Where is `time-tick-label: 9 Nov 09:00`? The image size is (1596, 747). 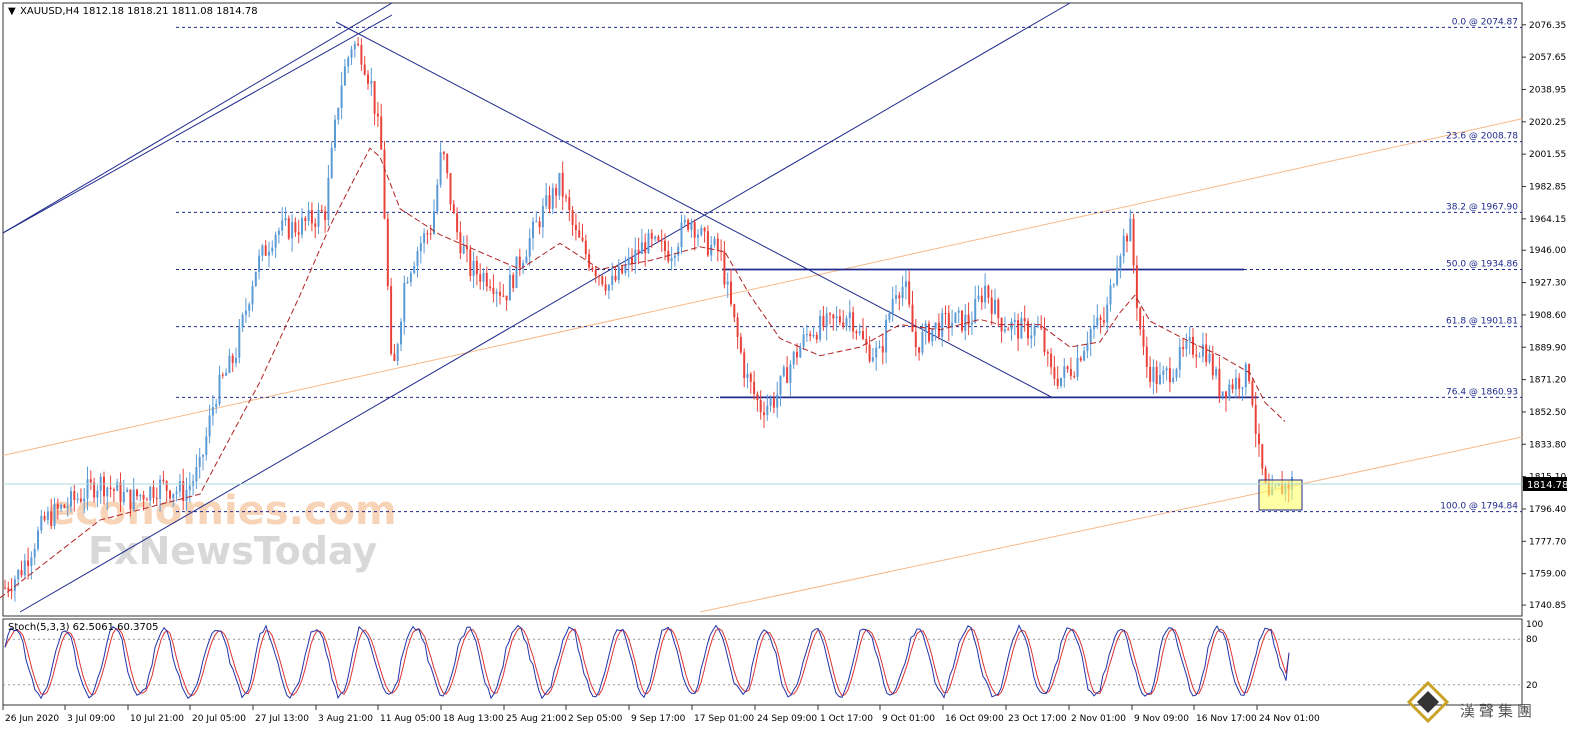
time-tick-label: 9 Nov 09:00 is located at coordinates (1161, 719).